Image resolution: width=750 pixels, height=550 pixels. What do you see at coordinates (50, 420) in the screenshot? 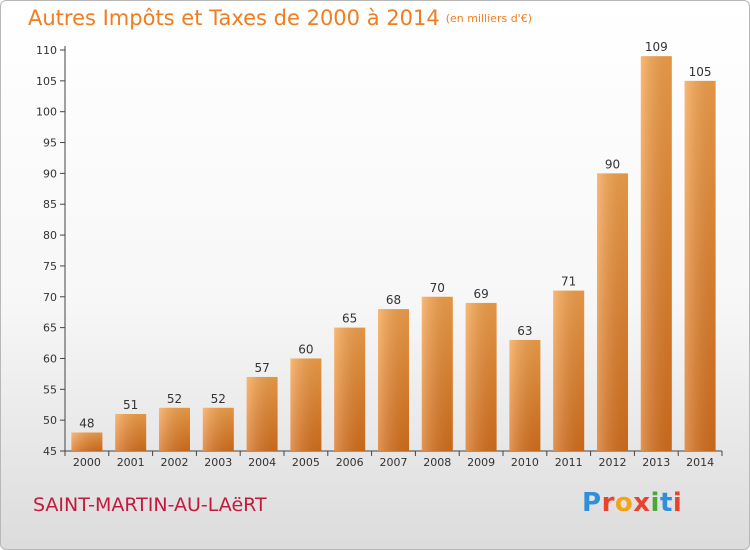
I see `y-tick-label: 50` at bounding box center [50, 420].